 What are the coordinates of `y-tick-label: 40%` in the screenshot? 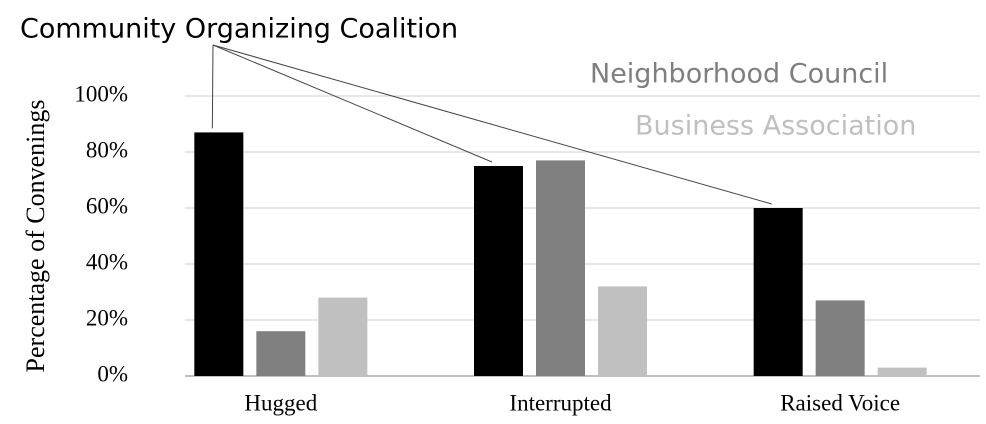 It's located at (107, 261).